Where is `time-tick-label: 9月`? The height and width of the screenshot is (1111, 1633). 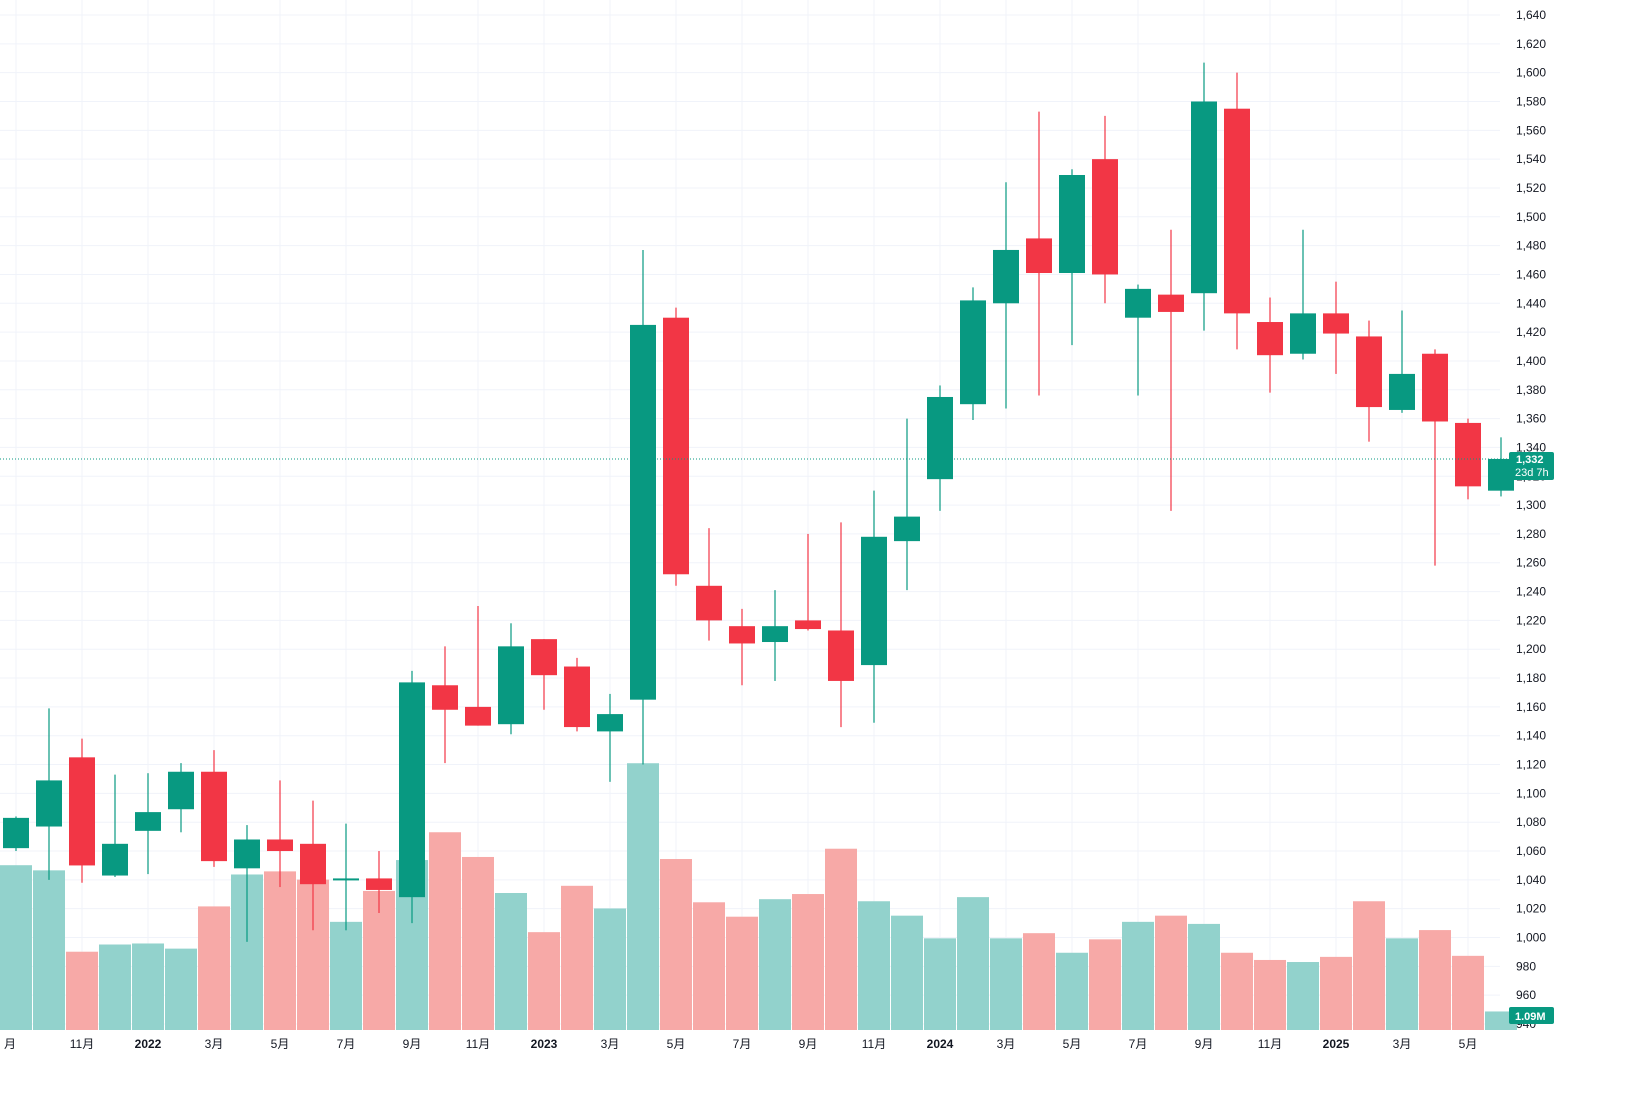
time-tick-label: 9月 is located at coordinates (412, 1044).